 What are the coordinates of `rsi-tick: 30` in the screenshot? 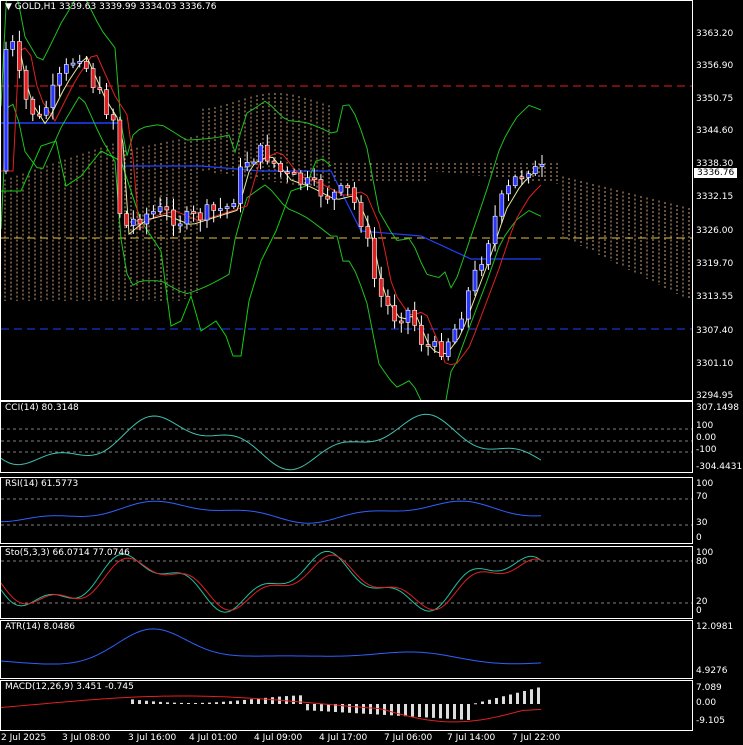 It's located at (702, 523).